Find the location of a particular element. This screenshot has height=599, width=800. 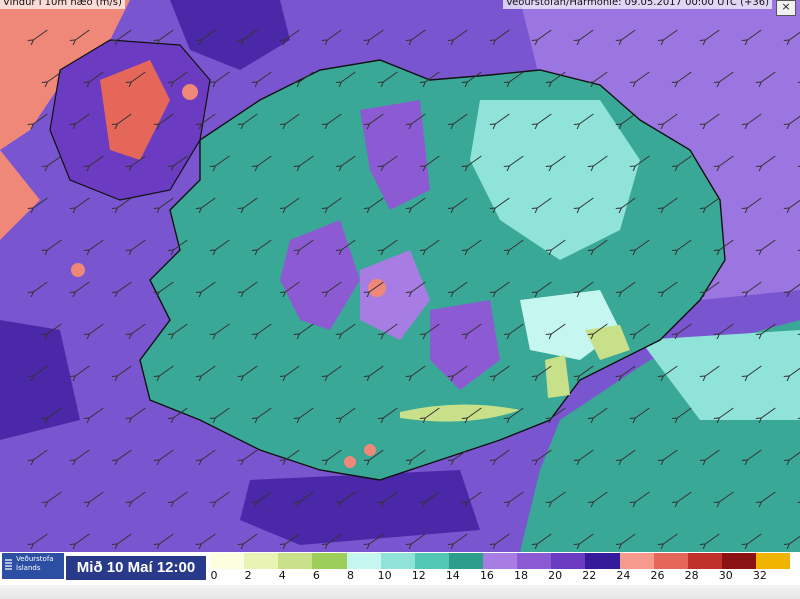

legend-tick-label: 10 is located at coordinates (384, 575).